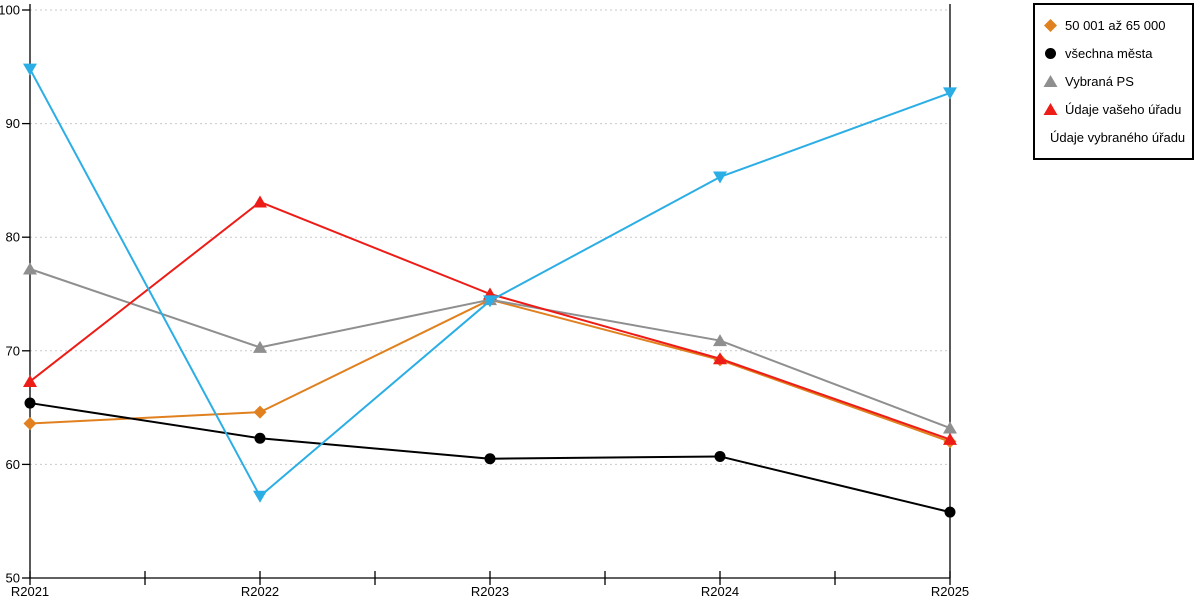  What do you see at coordinates (1118, 137) in the screenshot?
I see `legend-label: Údaje vybraného úřadu` at bounding box center [1118, 137].